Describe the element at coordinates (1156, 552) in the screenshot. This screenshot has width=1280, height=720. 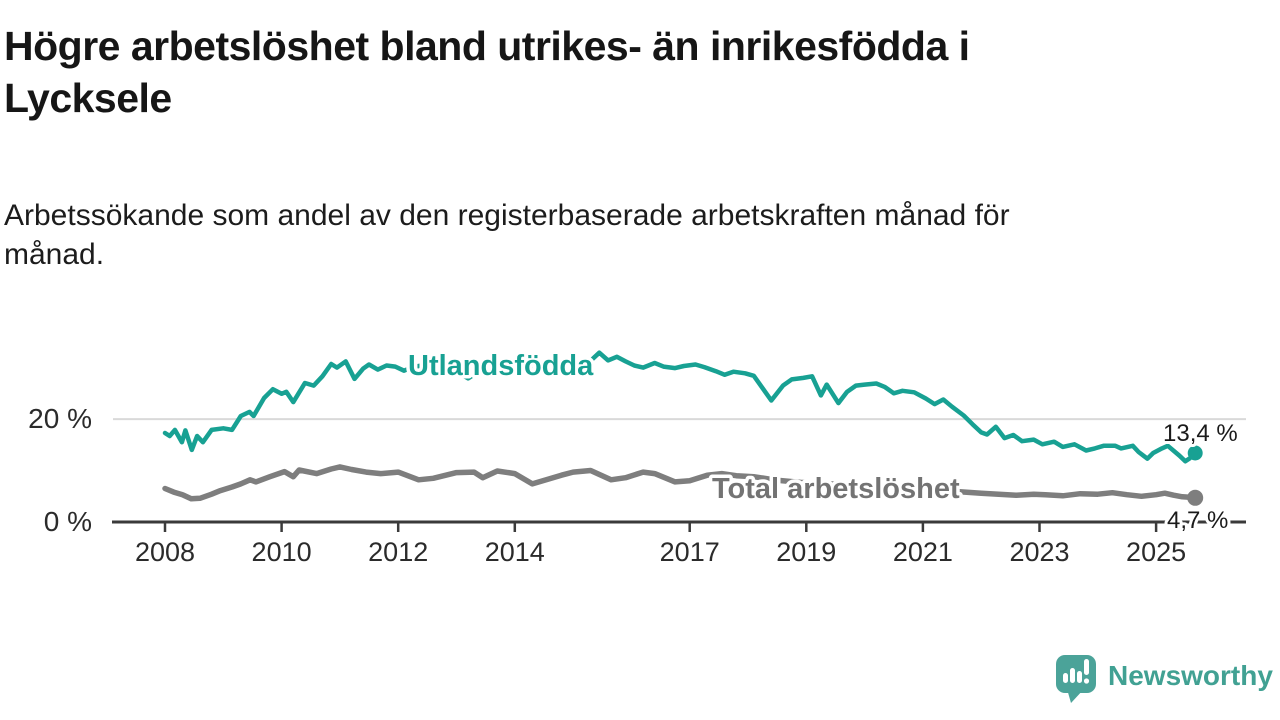
I see `x-tick-label: 2025` at that location.